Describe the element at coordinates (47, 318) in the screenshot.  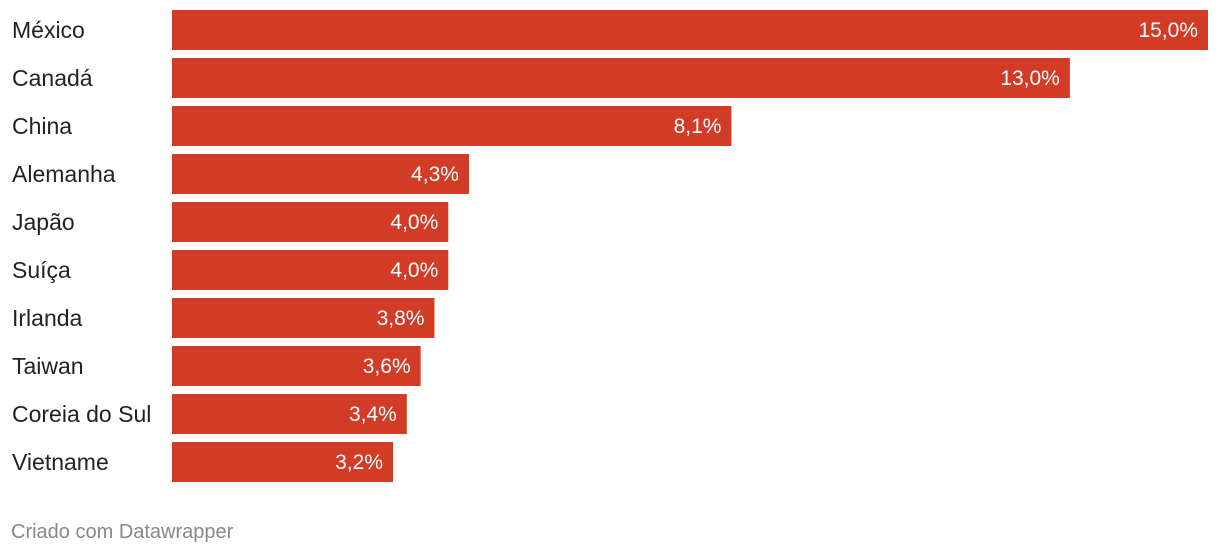
I see `category-label: Irlanda` at that location.